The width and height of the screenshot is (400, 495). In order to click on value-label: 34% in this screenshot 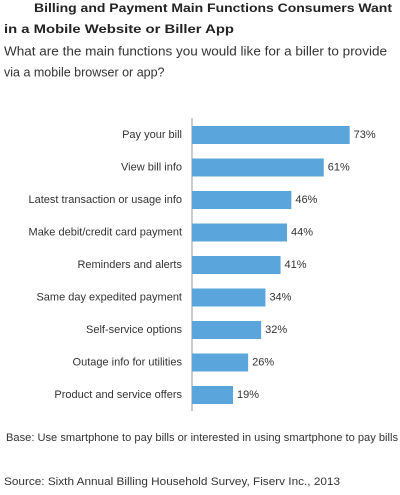, I will do `click(280, 297)`.